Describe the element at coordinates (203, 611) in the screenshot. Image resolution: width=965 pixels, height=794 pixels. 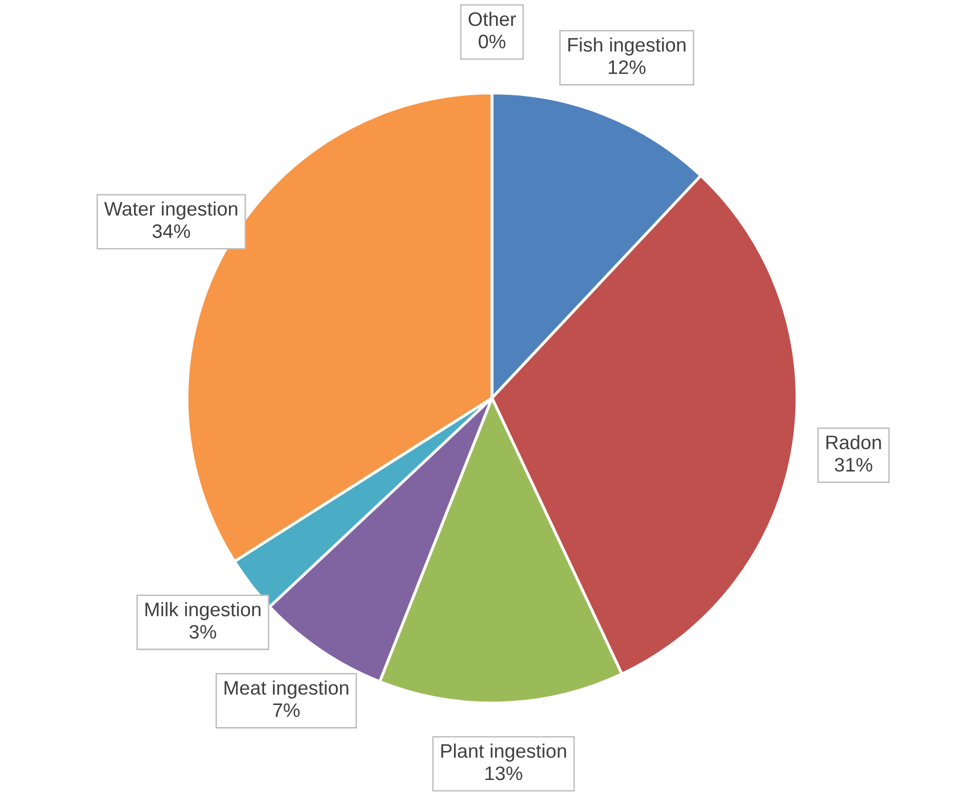
I see `slice-label: Milk ingestion` at that location.